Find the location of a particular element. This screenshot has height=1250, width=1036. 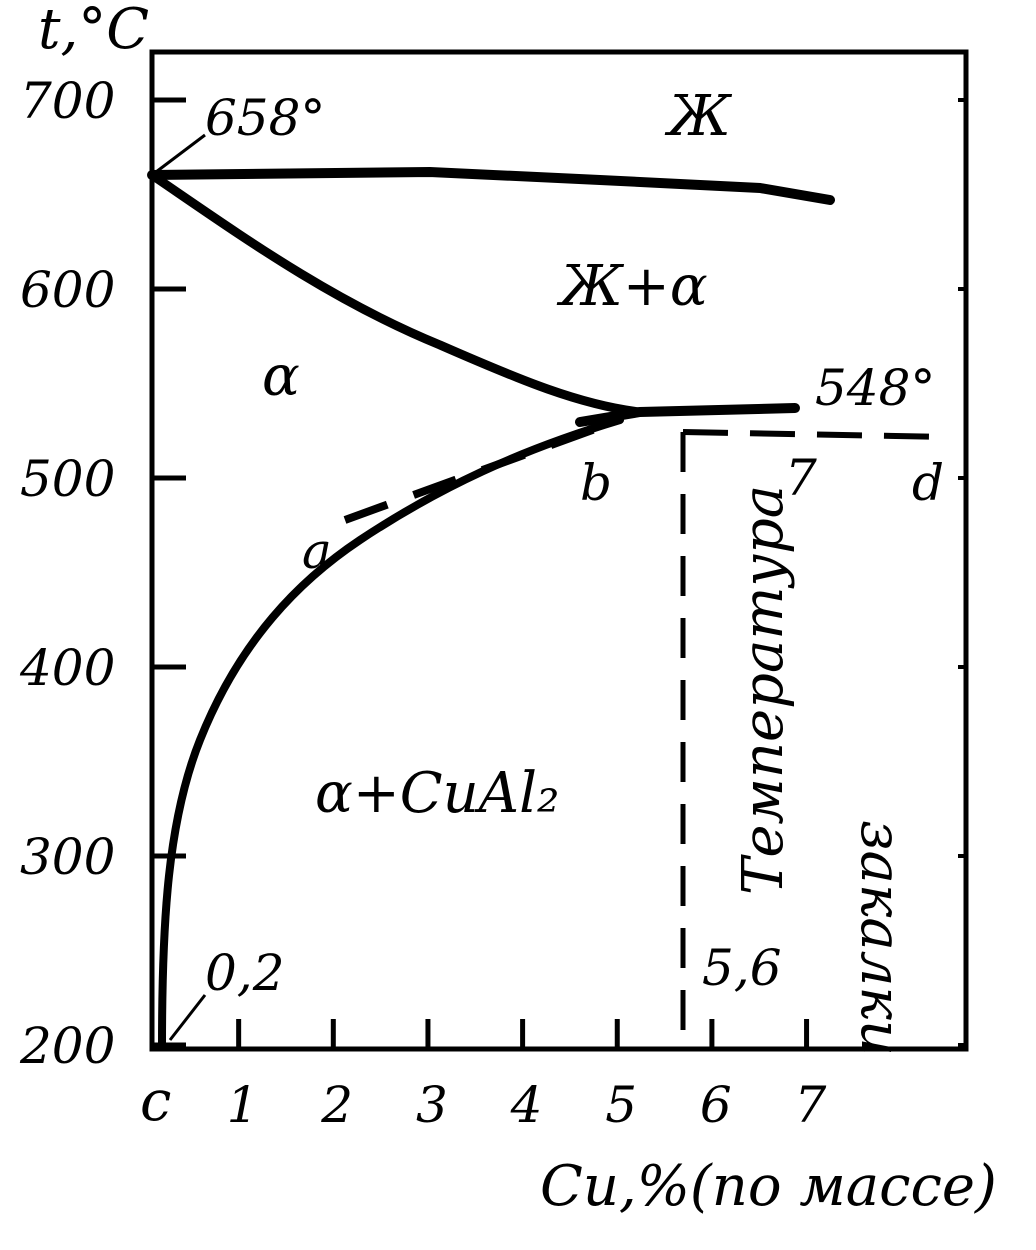

label-02: 0,2 is located at coordinates (245, 973).